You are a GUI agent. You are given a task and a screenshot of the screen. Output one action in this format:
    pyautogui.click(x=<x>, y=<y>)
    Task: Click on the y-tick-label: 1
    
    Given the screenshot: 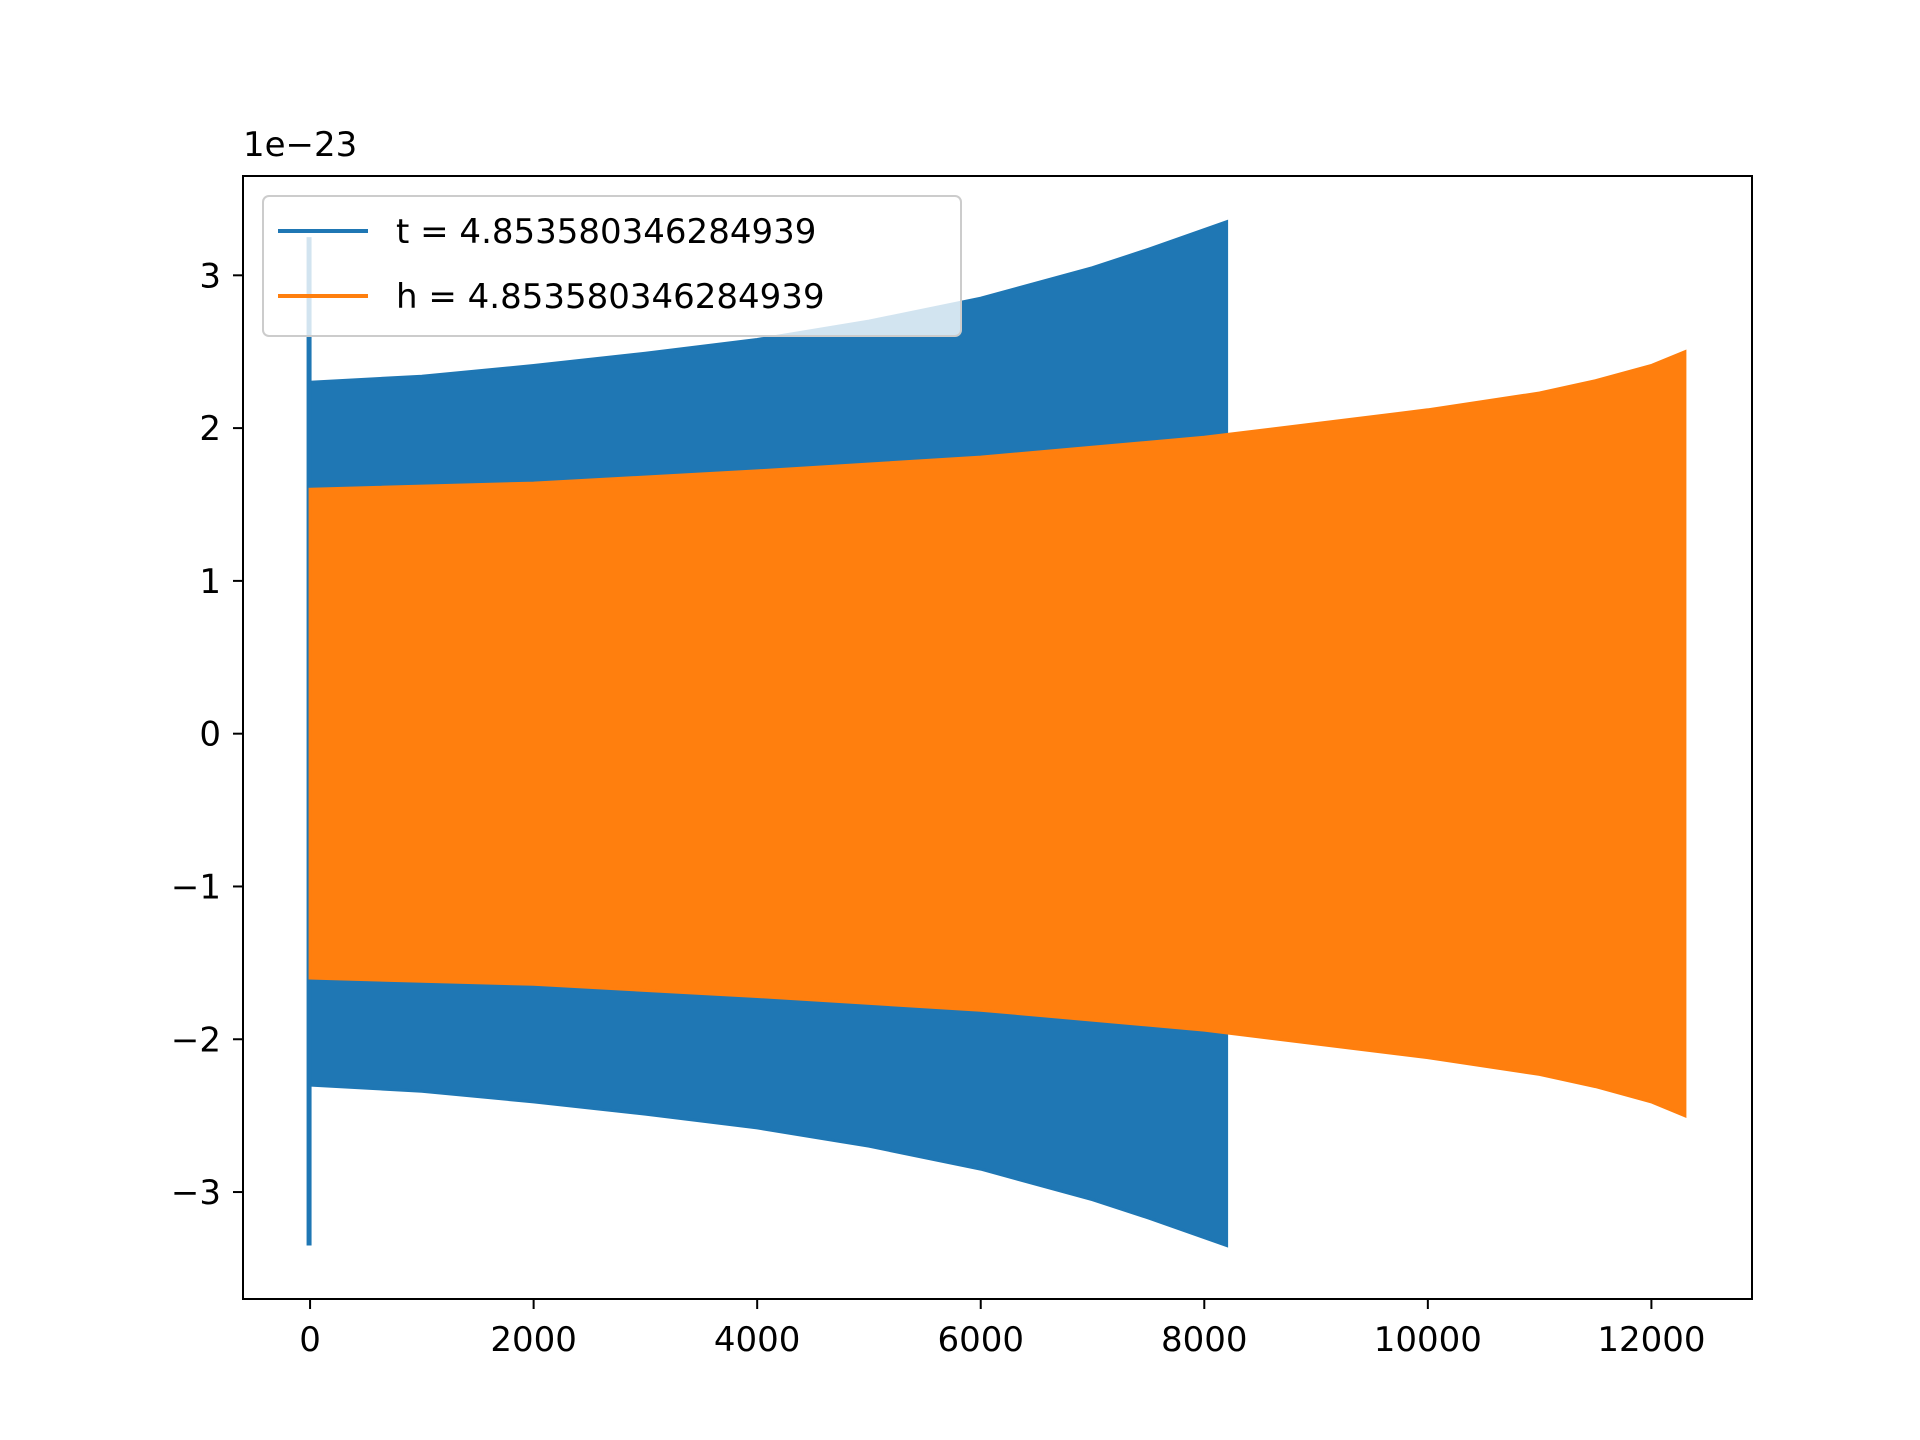 What is the action you would take?
    pyautogui.click(x=210, y=582)
    